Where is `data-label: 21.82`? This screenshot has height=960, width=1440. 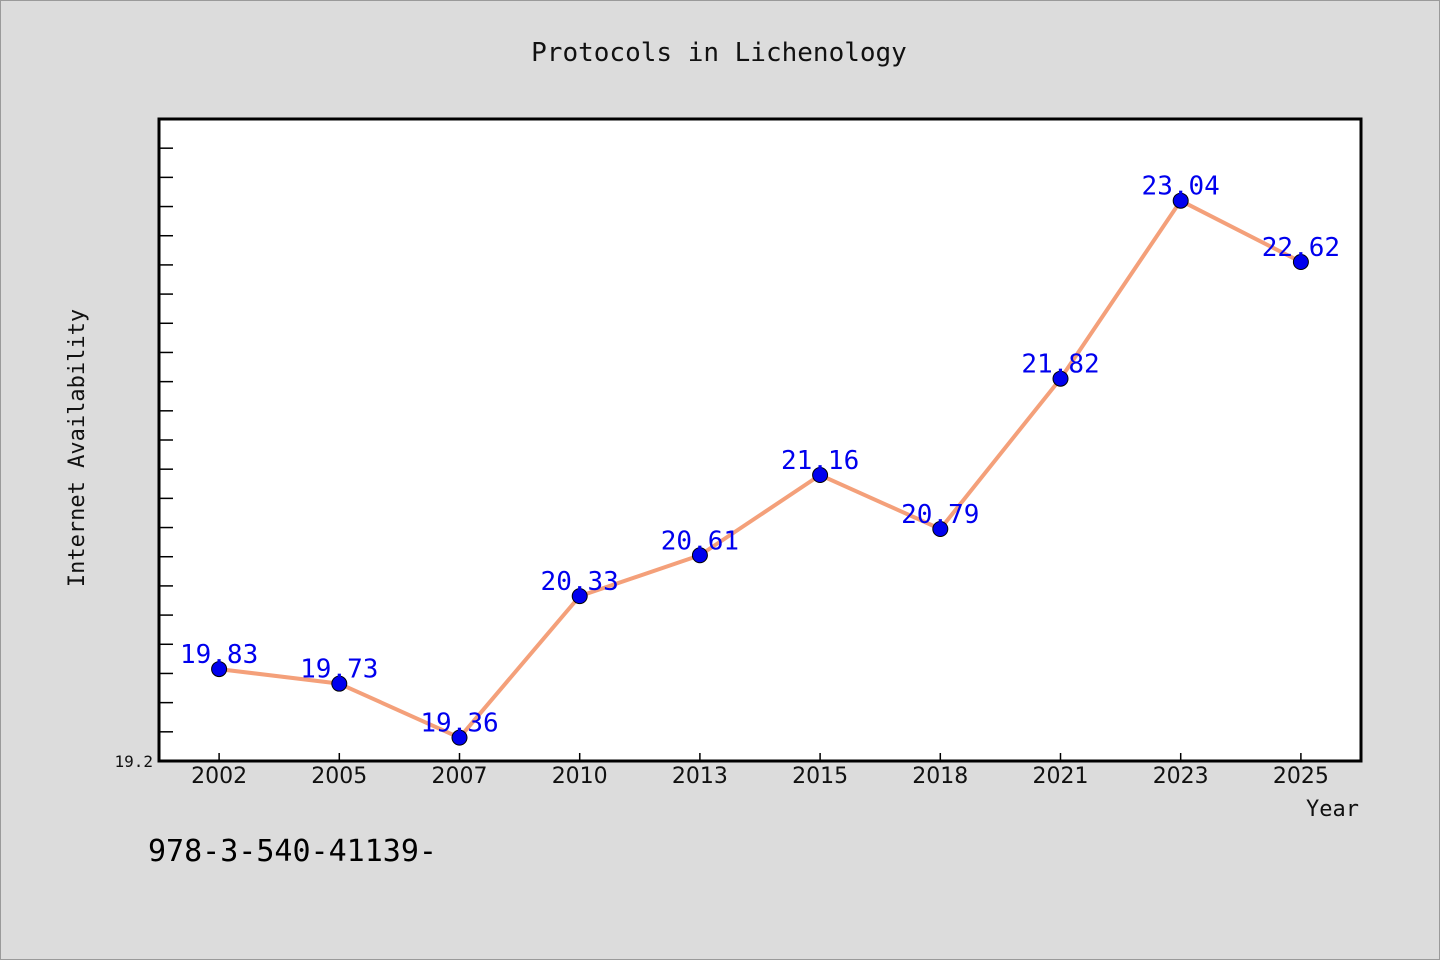 data-label: 21.82 is located at coordinates (1060, 365).